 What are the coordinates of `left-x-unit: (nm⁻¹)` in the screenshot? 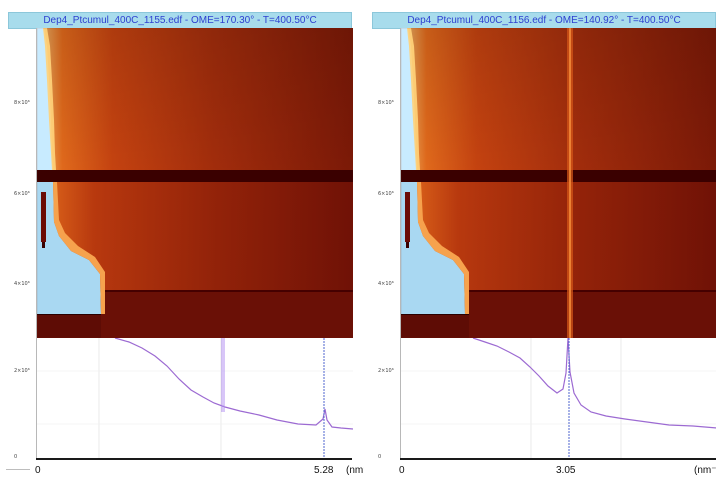 It's located at (361, 470).